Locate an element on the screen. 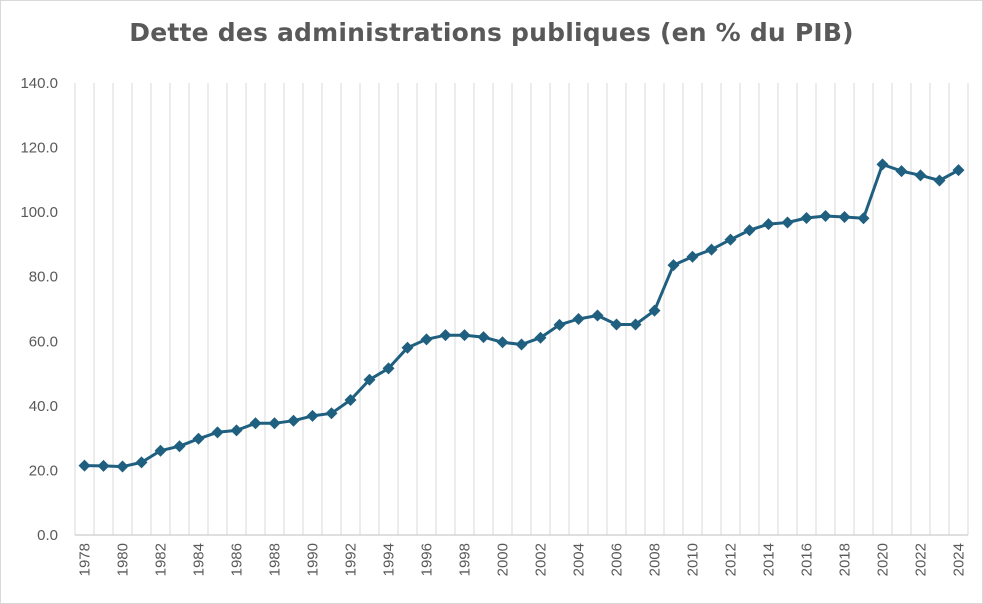  x-tick-label: 2006 is located at coordinates (617, 559).